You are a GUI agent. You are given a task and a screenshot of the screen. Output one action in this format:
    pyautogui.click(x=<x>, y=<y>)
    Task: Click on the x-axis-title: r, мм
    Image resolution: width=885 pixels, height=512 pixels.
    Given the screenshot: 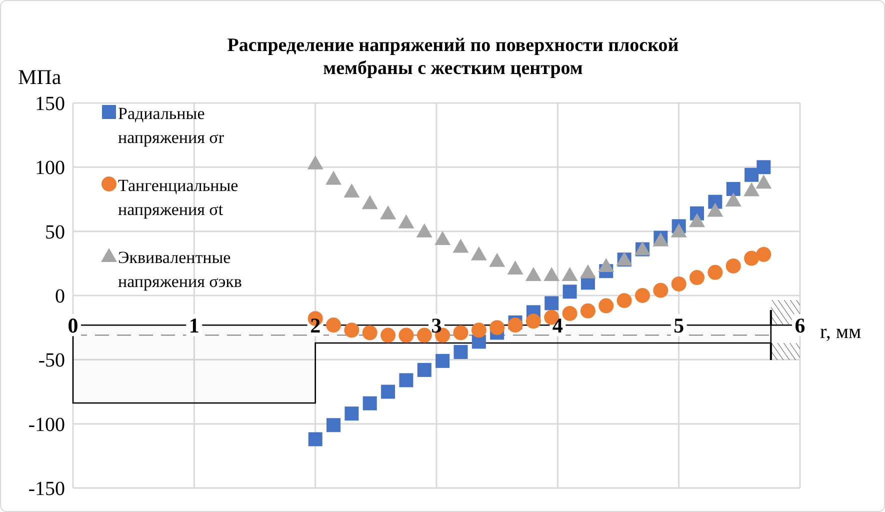 What is the action you would take?
    pyautogui.click(x=841, y=332)
    